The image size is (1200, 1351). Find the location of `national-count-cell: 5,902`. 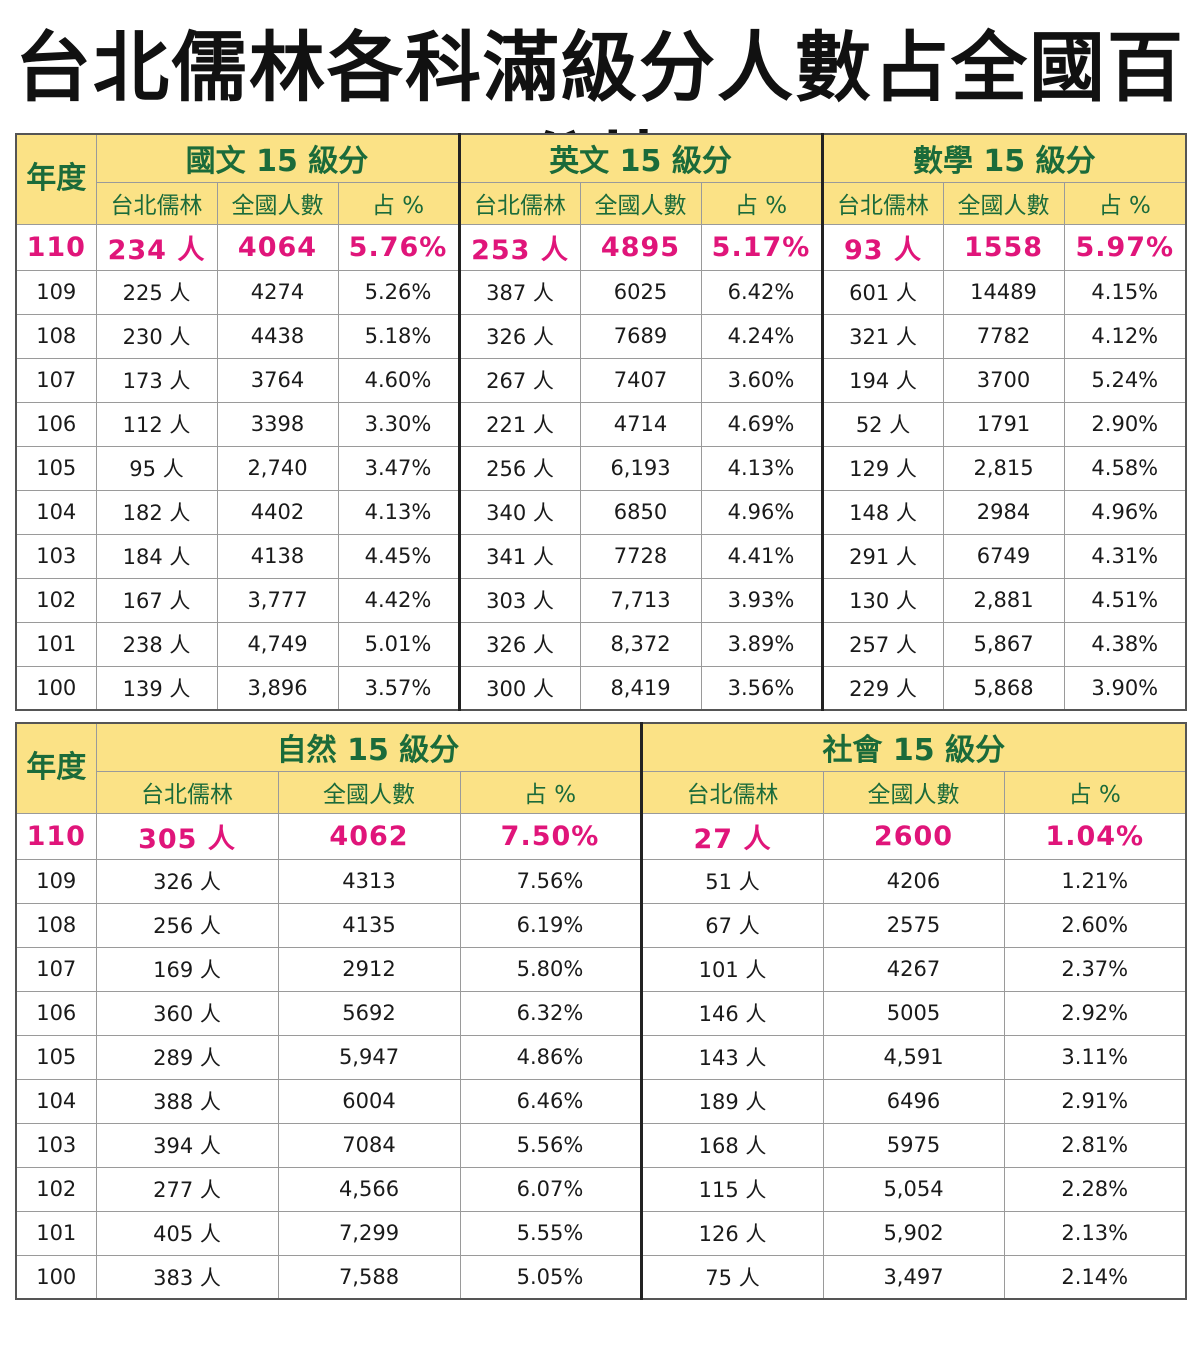

national-count-cell: 5,902 is located at coordinates (913, 1233).